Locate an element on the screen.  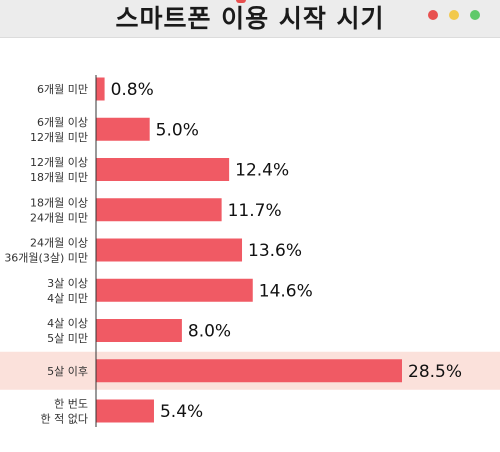
red-window-dot-icon is located at coordinates (433, 15).